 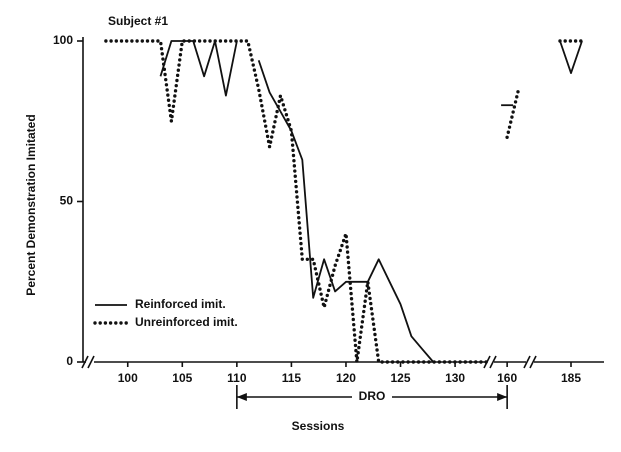 What do you see at coordinates (180, 304) in the screenshot?
I see `legend-label: Reinforced imit.` at bounding box center [180, 304].